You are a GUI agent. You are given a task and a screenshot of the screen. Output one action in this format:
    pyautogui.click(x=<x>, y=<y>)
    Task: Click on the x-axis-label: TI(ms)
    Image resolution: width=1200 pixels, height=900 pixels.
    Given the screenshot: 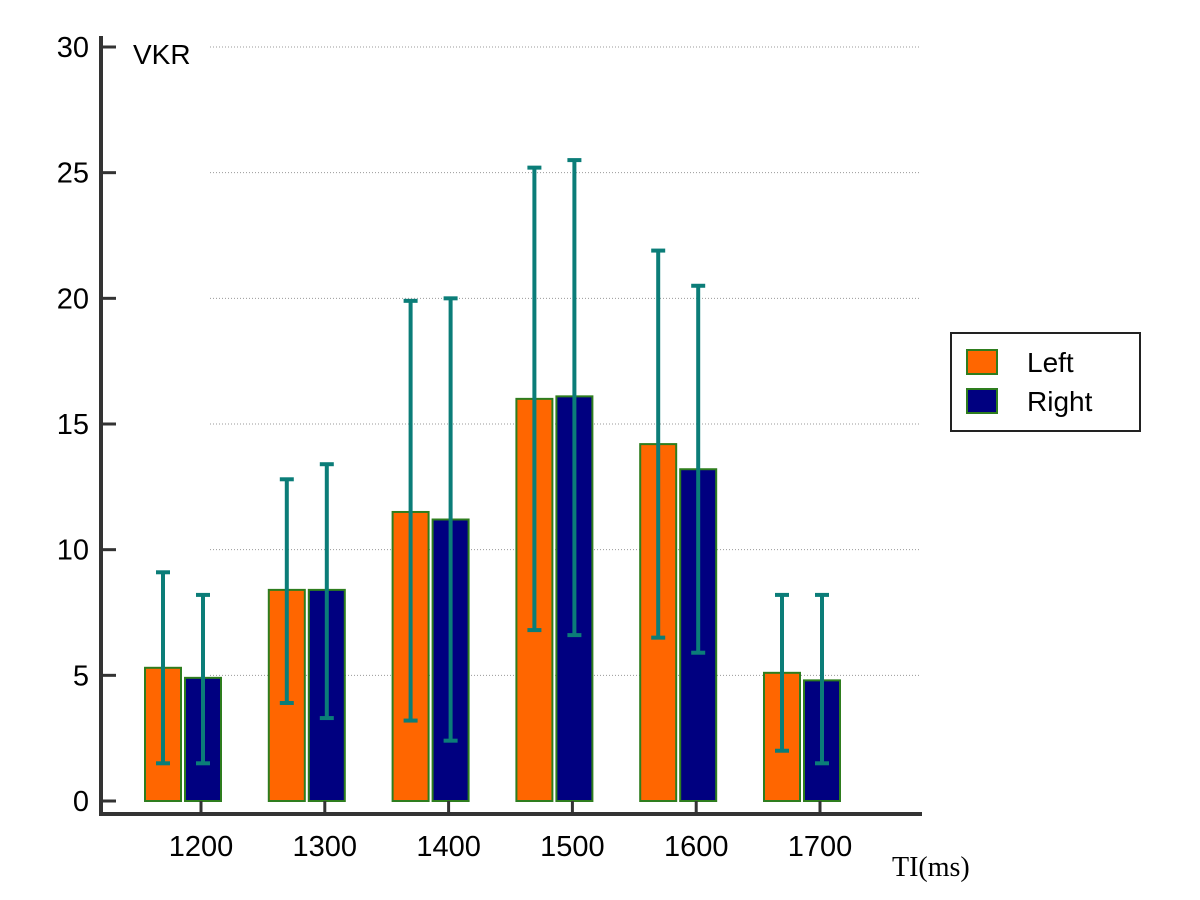 What is the action you would take?
    pyautogui.click(x=931, y=867)
    